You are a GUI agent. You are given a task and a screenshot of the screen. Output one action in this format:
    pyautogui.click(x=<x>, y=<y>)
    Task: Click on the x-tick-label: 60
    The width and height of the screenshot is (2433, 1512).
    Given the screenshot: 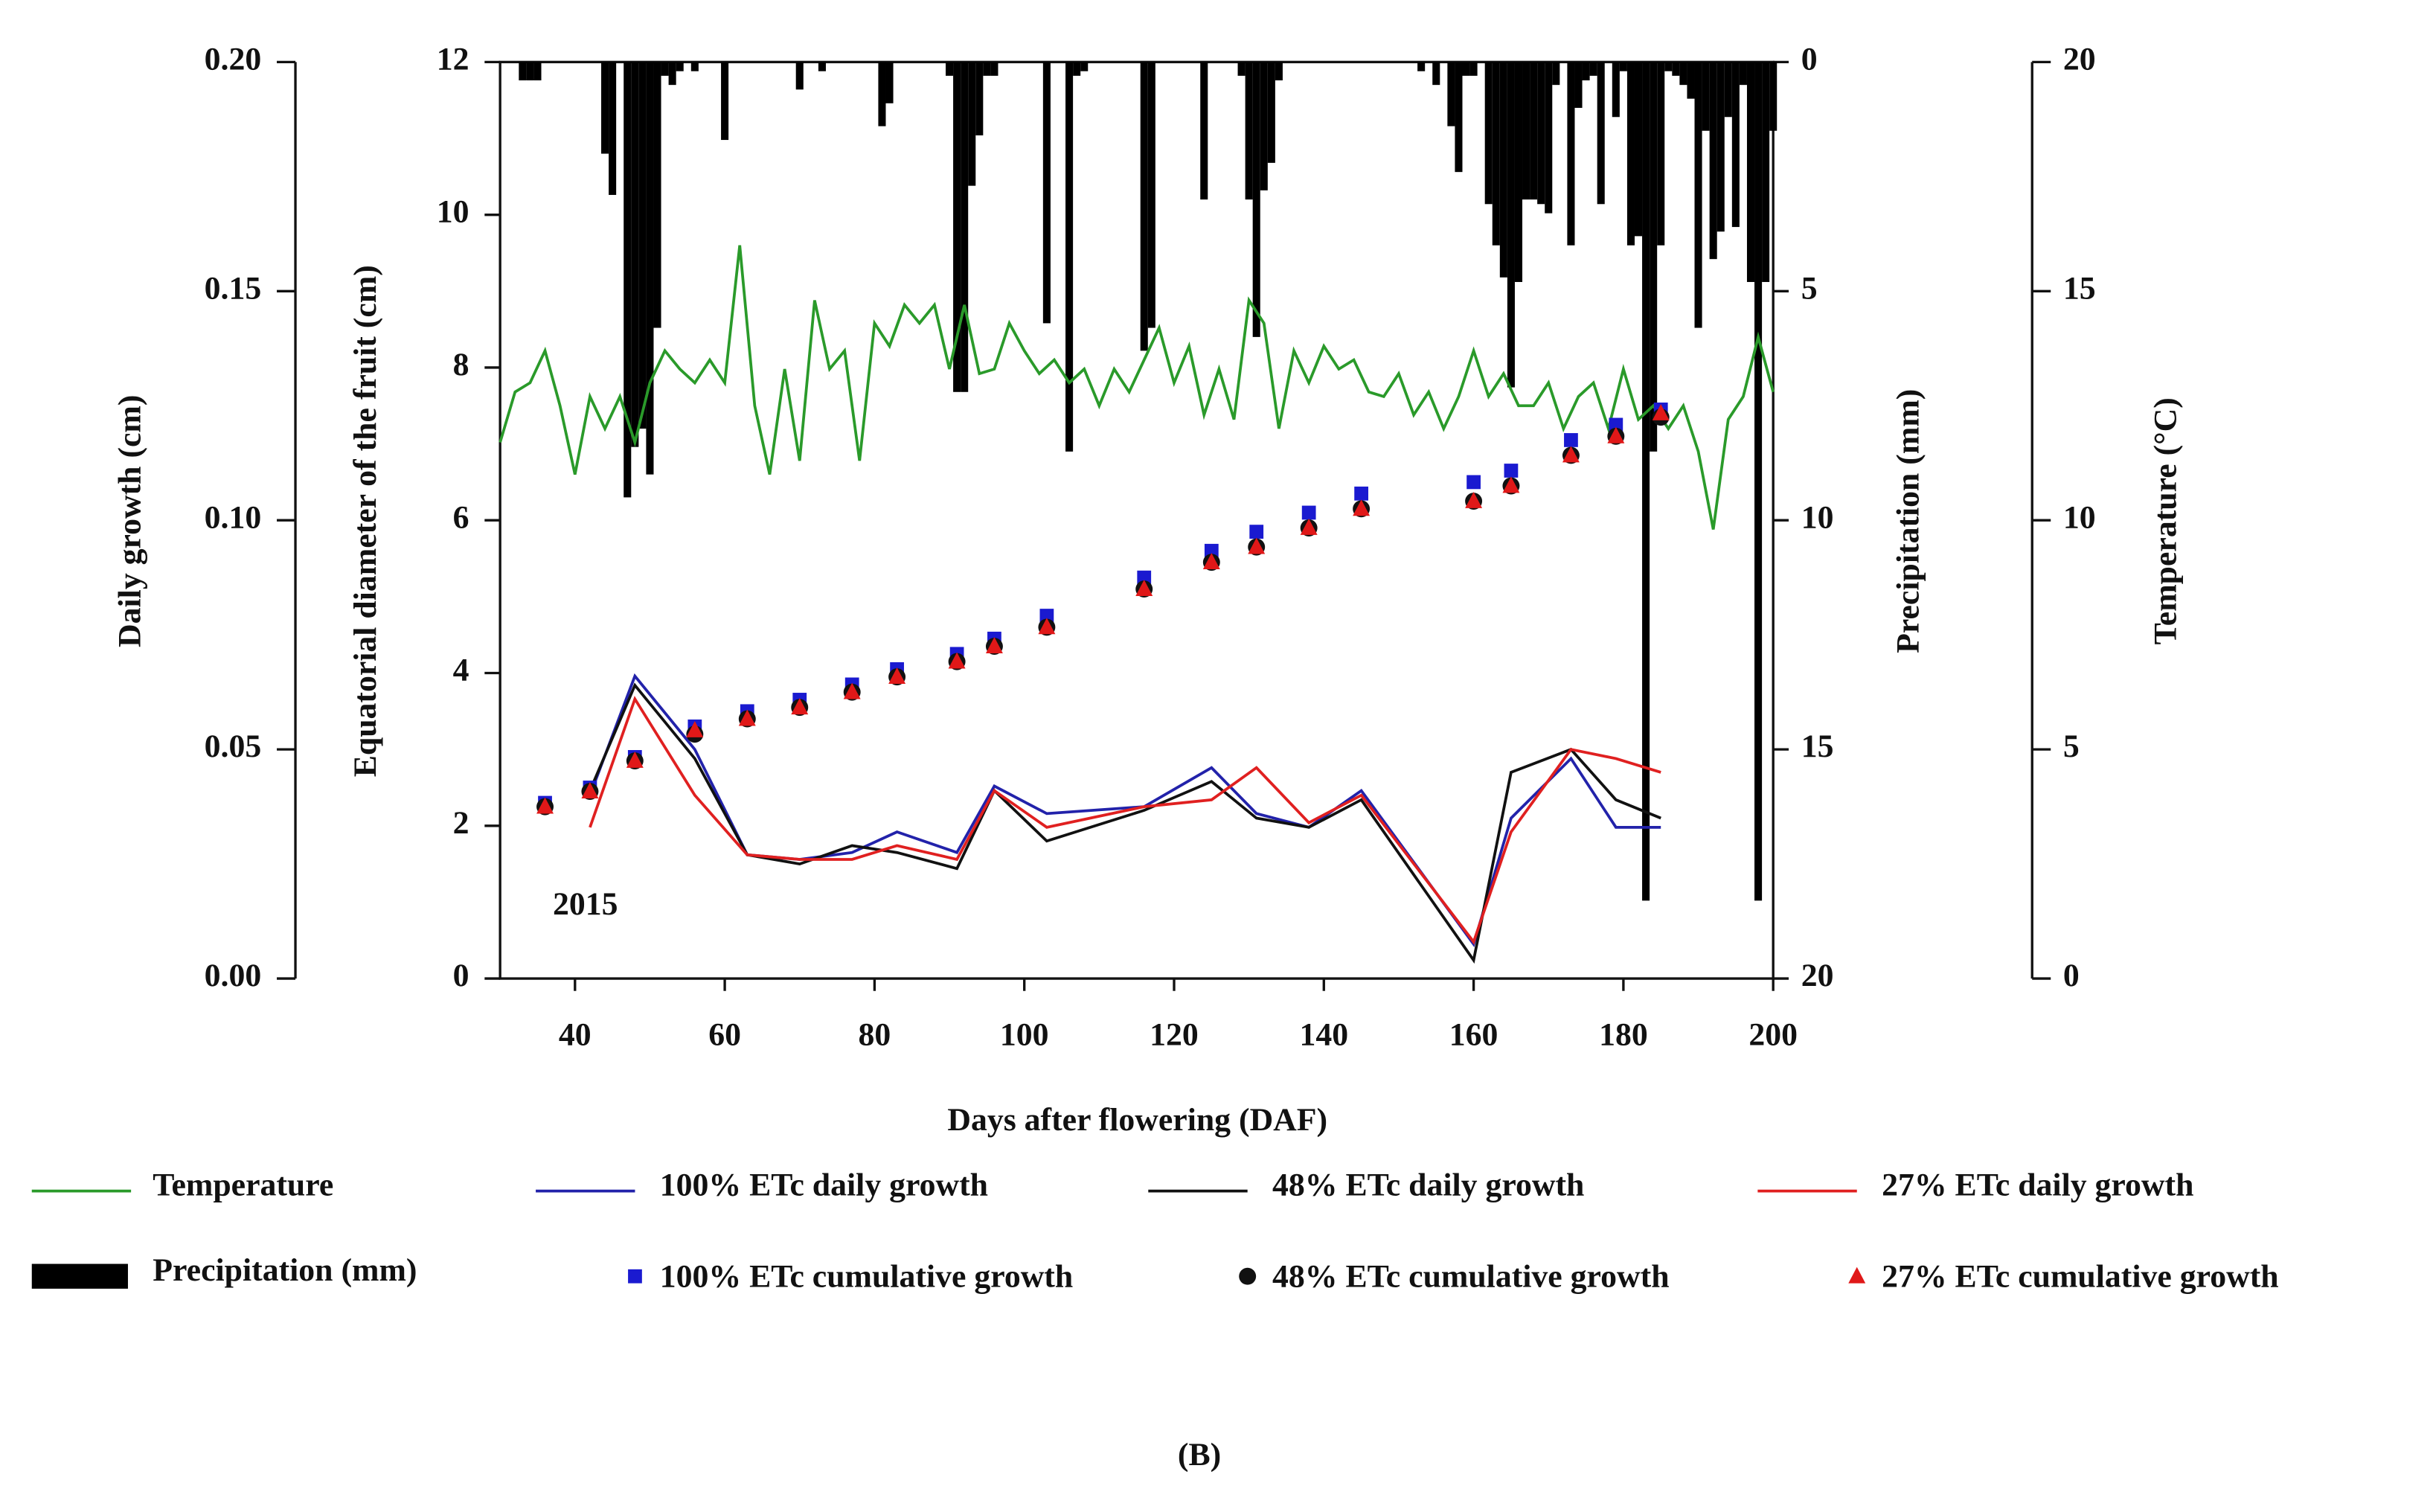 What is the action you would take?
    pyautogui.click(x=724, y=1034)
    